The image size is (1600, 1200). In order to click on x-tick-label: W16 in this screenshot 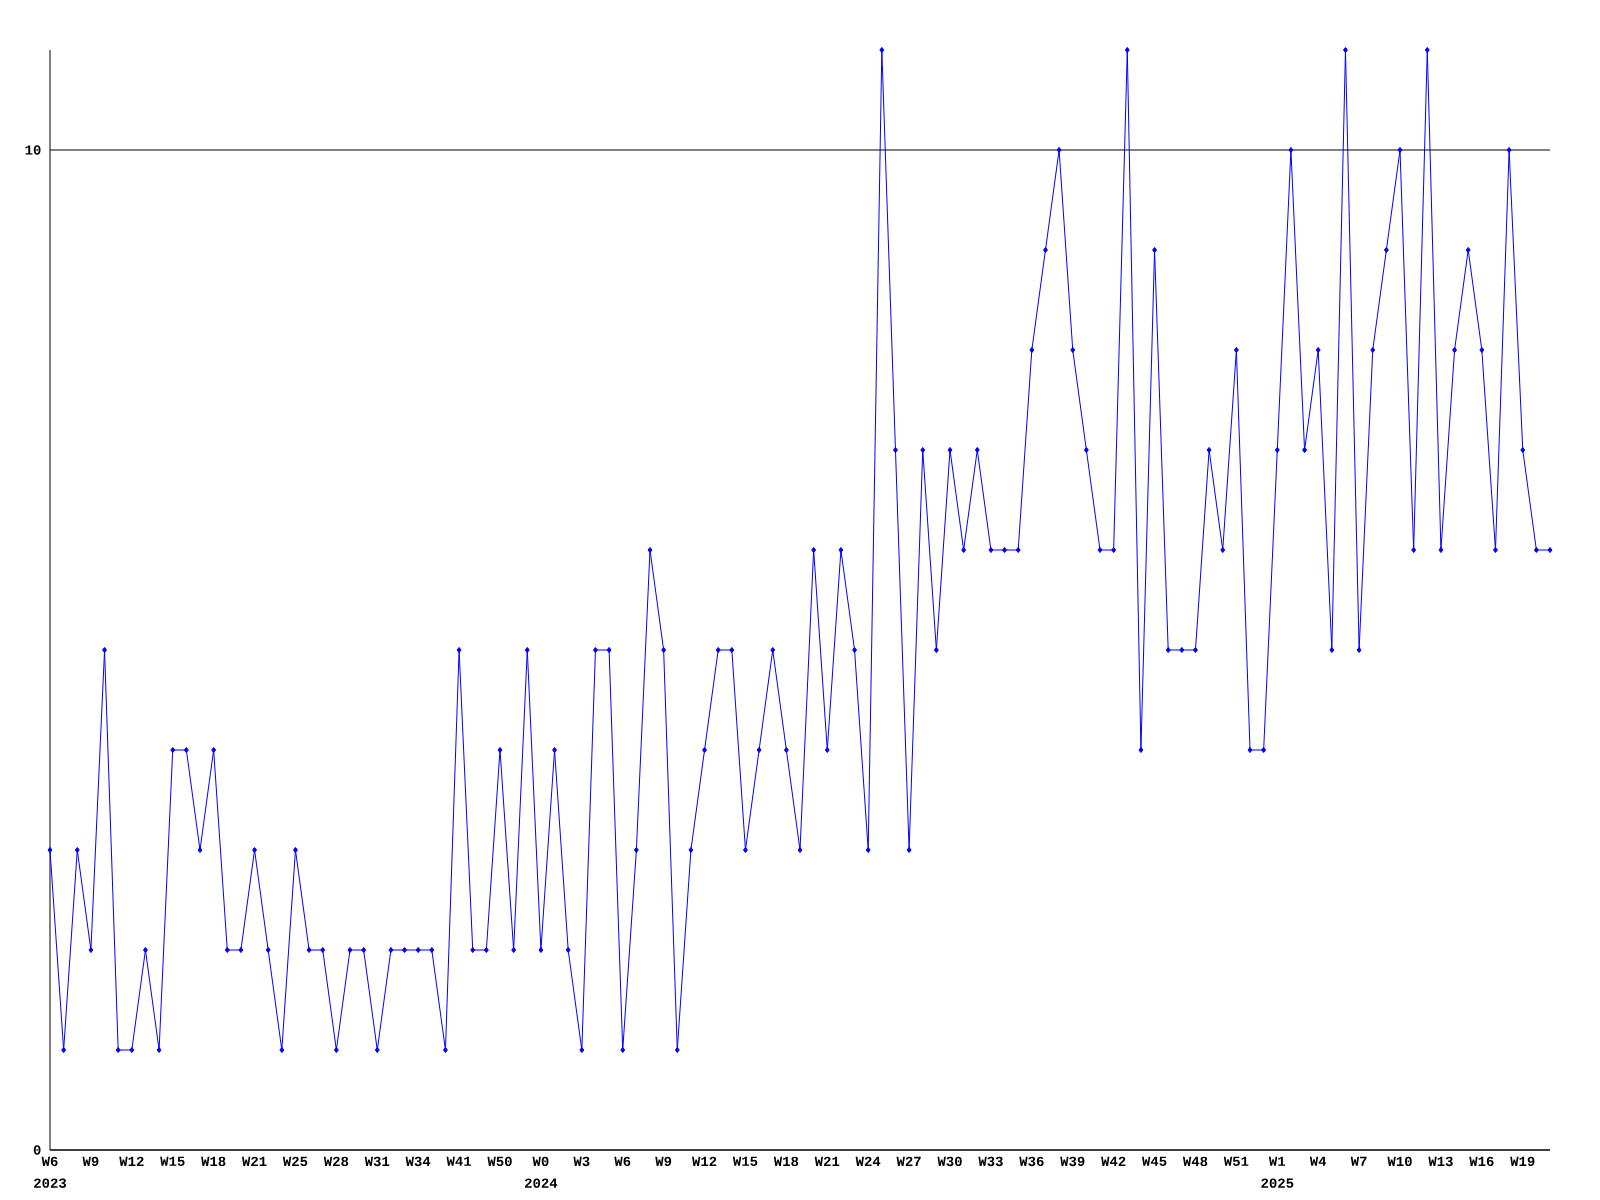, I will do `click(1481, 1161)`.